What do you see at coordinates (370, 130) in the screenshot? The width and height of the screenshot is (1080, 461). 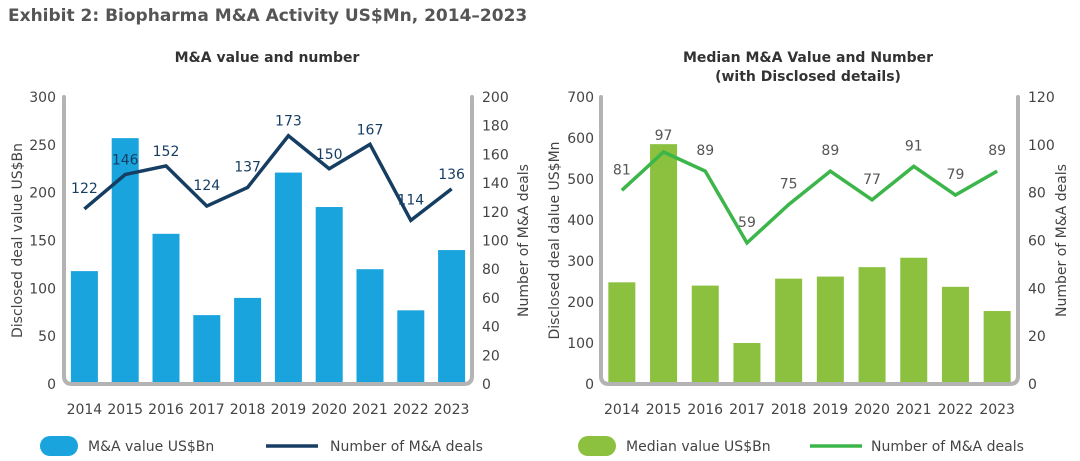 I see `left-line-label-2021: 167` at bounding box center [370, 130].